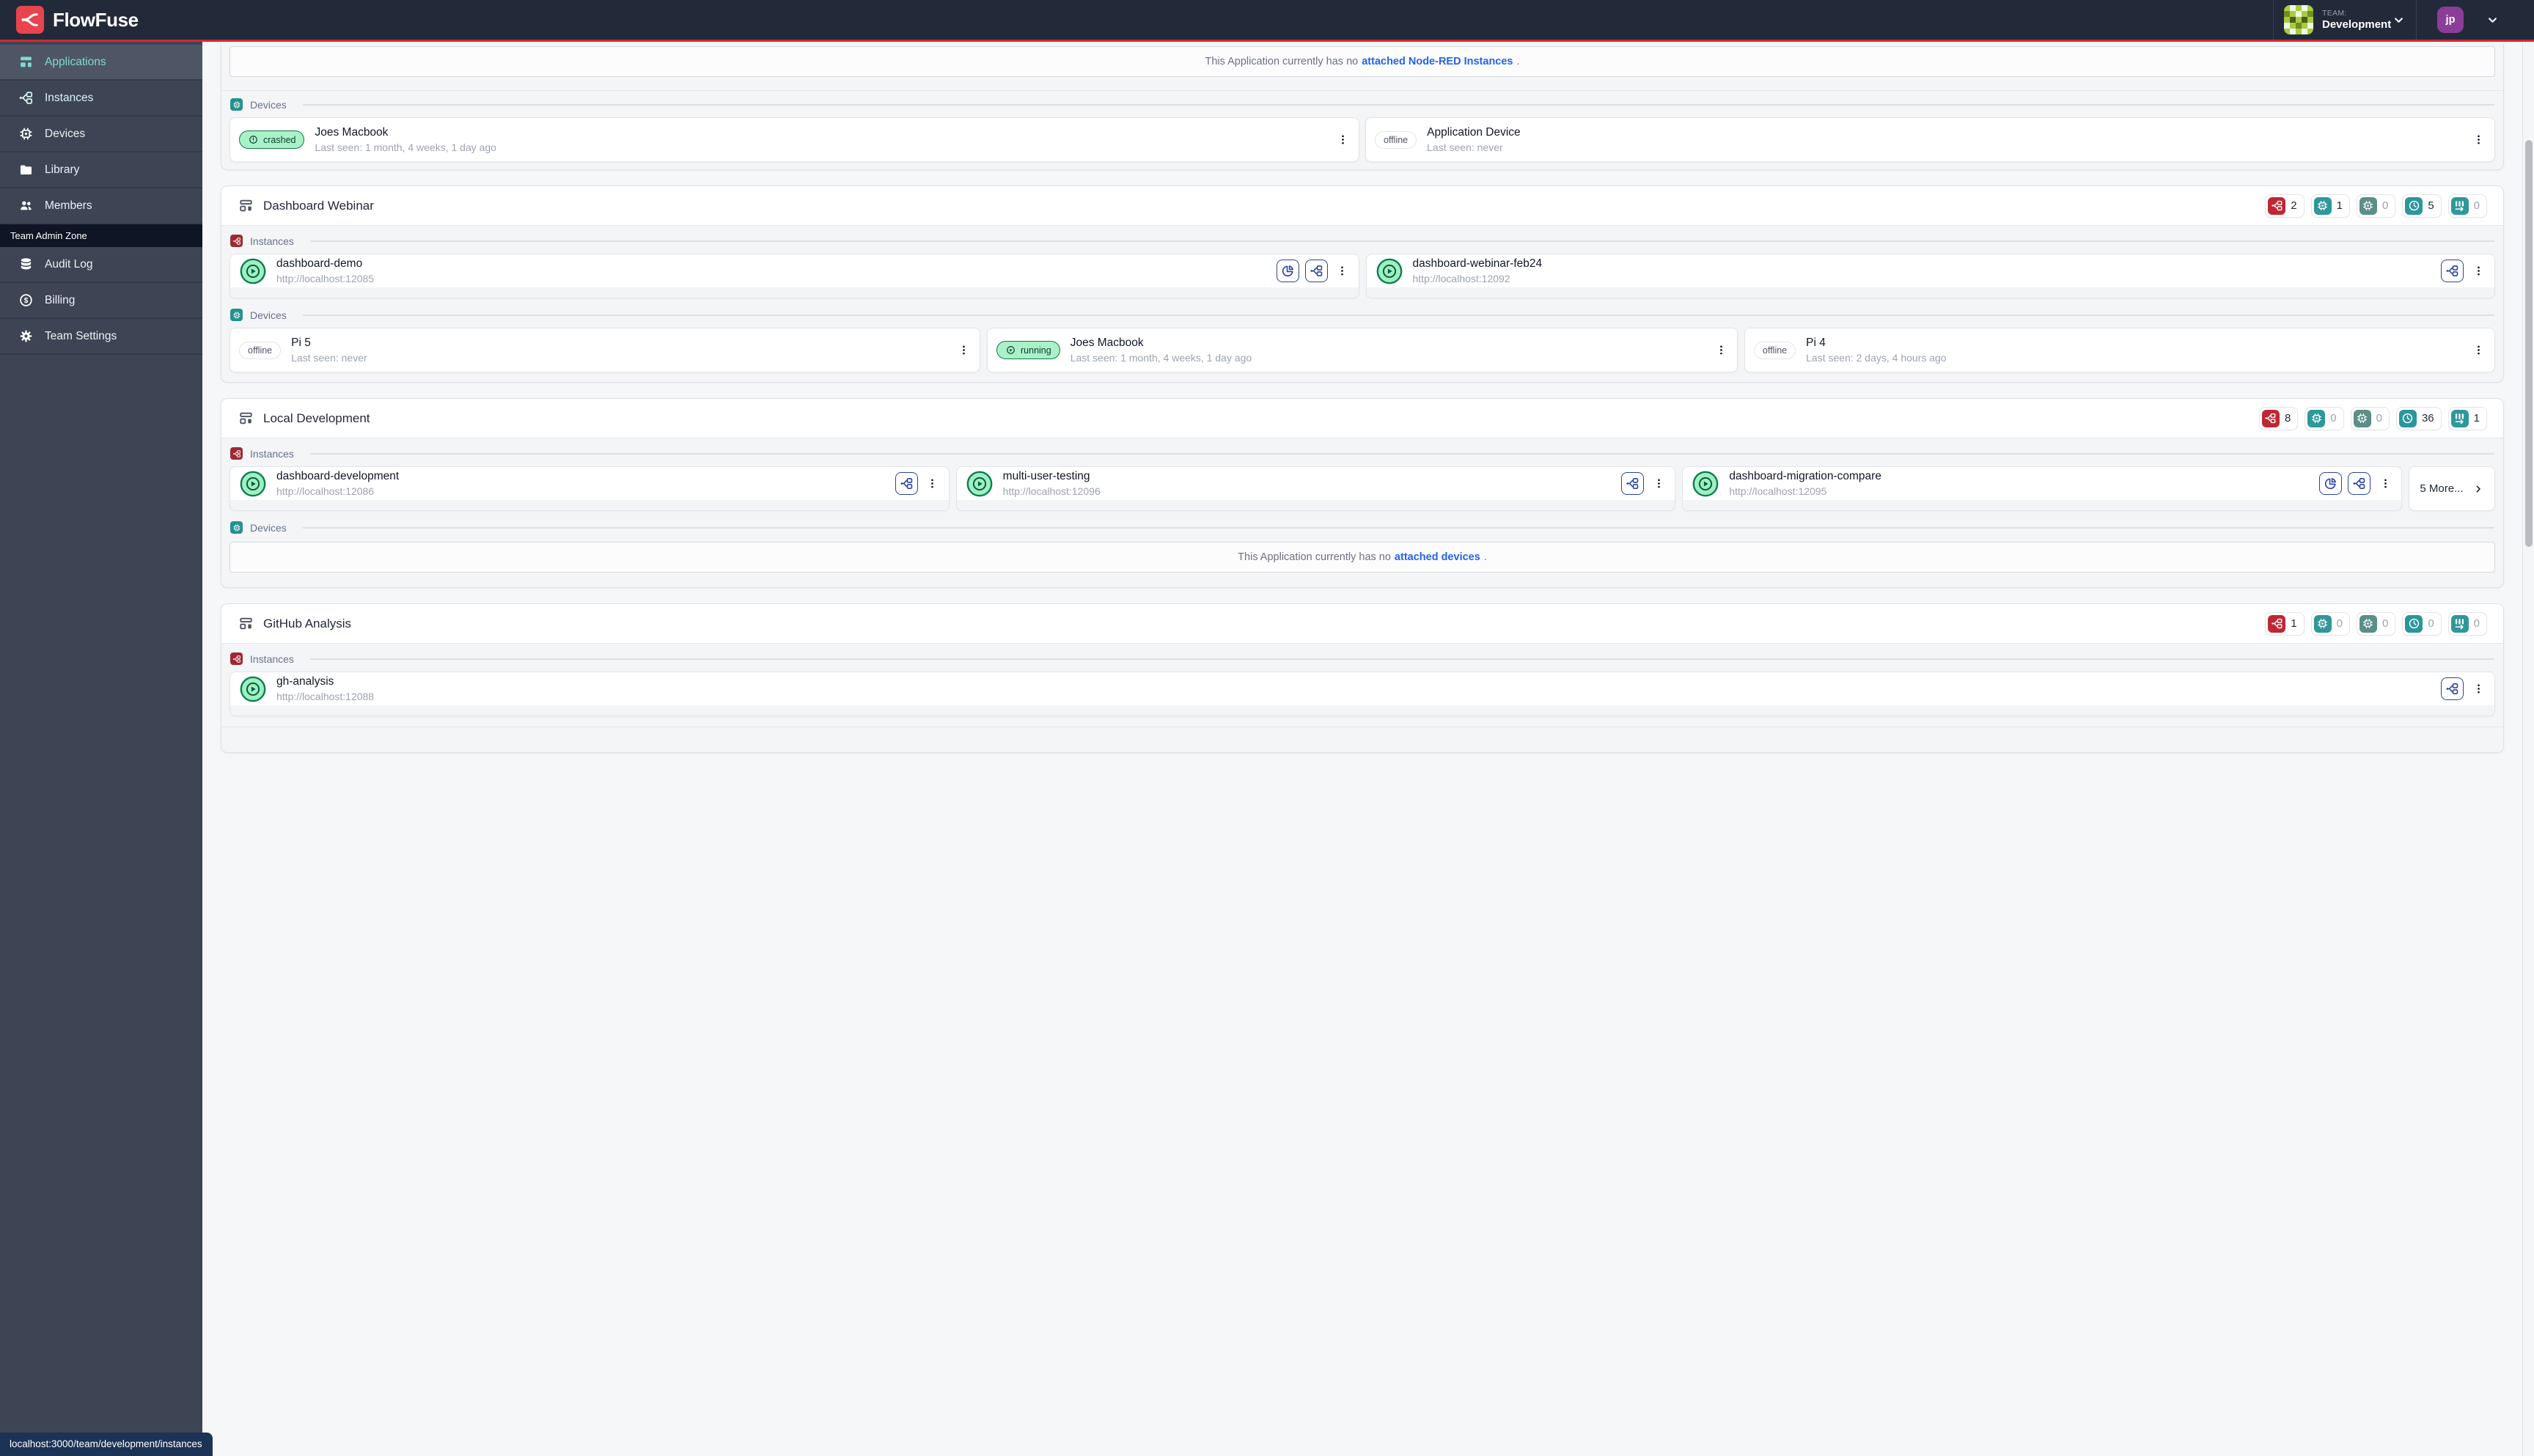 Image resolution: width=2534 pixels, height=1456 pixels. Describe the element at coordinates (1805, 476) in the screenshot. I see `instance-name: dashboard-migration-compare` at that location.